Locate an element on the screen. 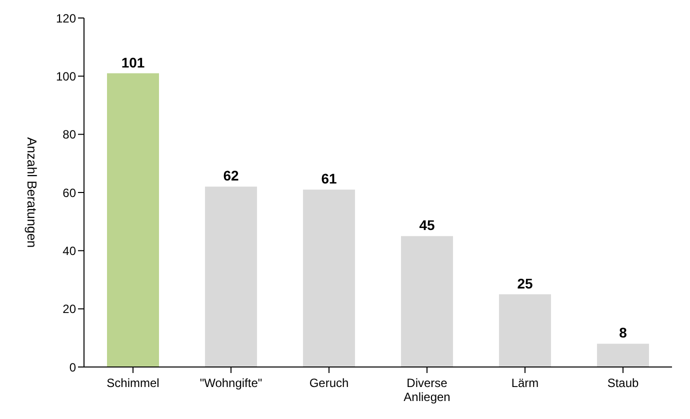 The image size is (690, 419). y-tick-label: 120 is located at coordinates (66, 18).